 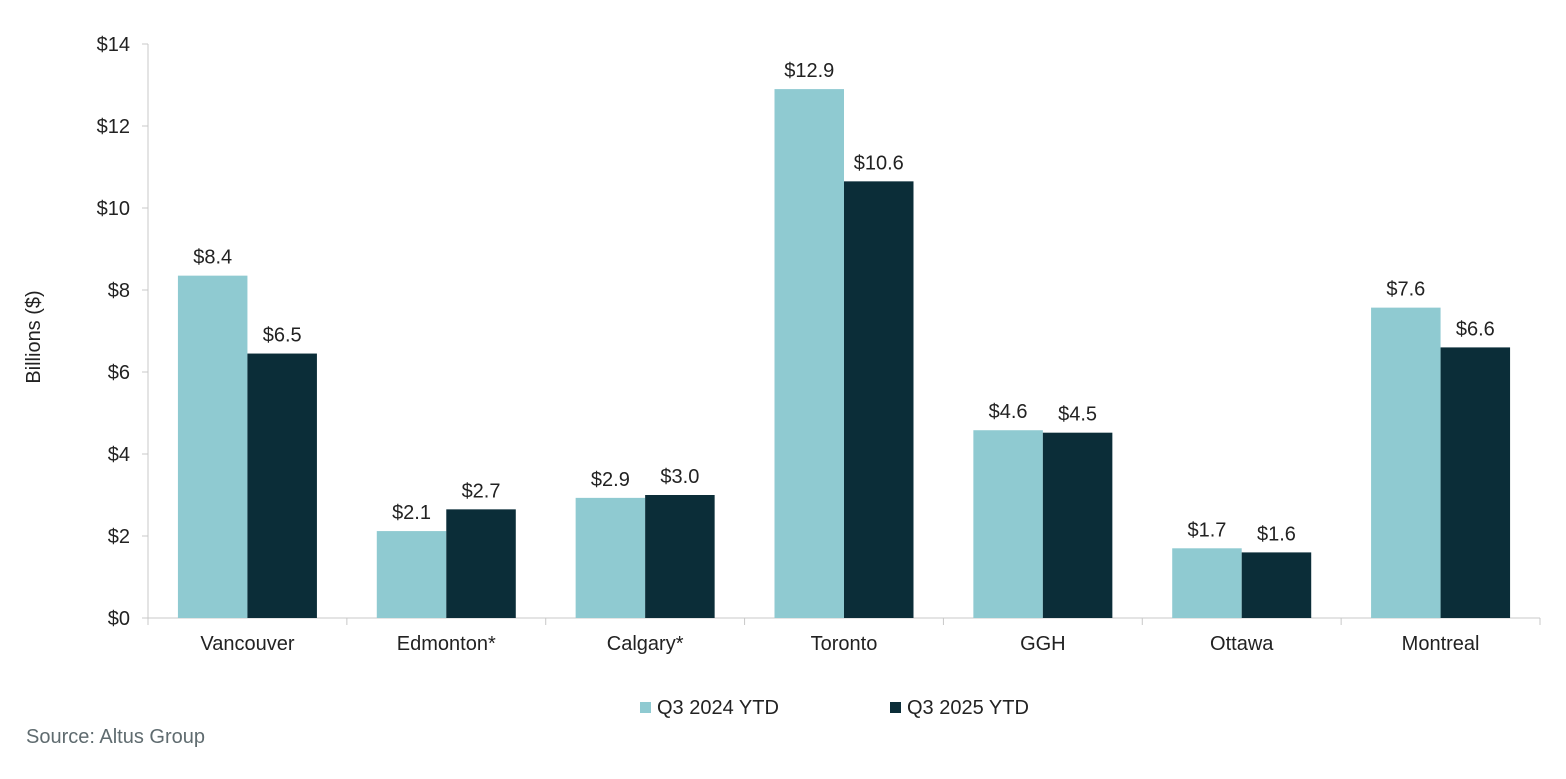 What do you see at coordinates (1008, 412) in the screenshot?
I see `data-label: $4.6` at bounding box center [1008, 412].